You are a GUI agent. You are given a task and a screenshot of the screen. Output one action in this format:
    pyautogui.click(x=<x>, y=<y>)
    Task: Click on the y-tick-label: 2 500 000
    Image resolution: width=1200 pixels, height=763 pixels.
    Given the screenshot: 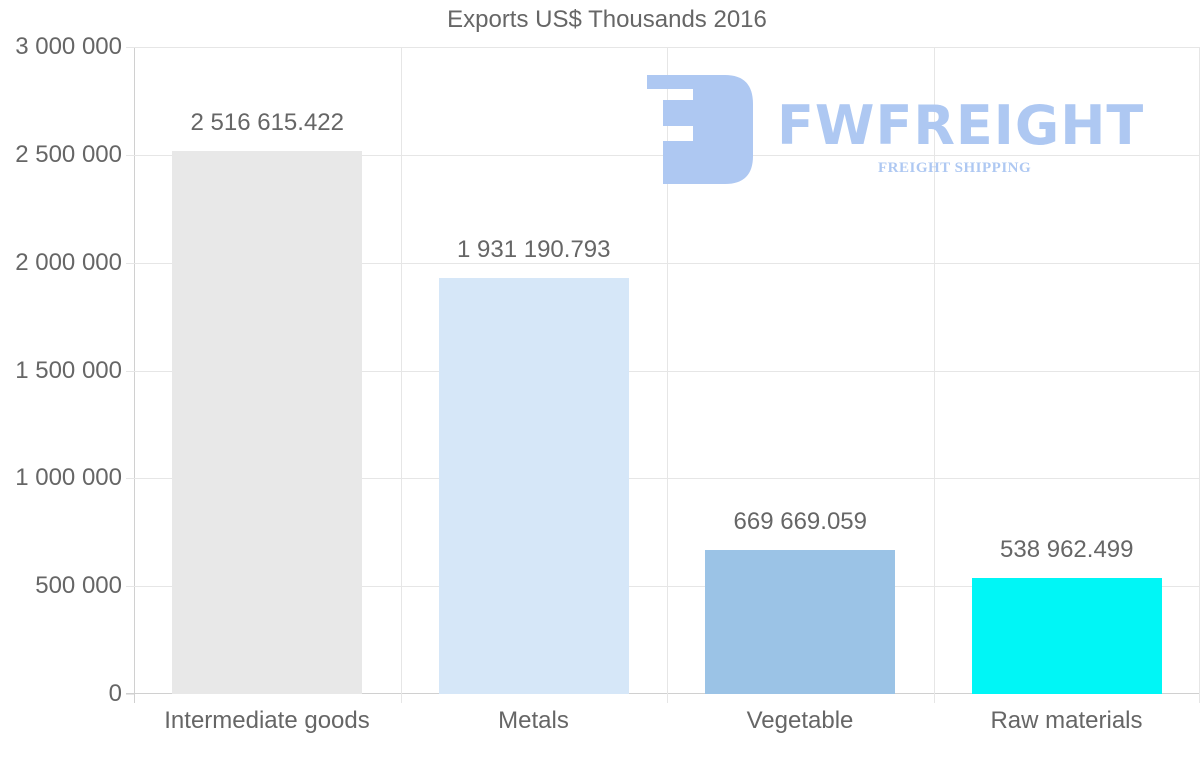 What is the action you would take?
    pyautogui.click(x=68, y=154)
    